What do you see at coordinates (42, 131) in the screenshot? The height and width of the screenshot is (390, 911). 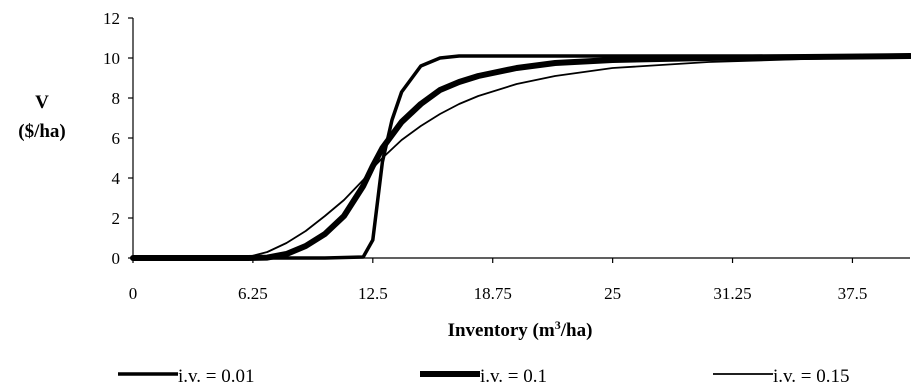 I see `y-axis-title-line2: ($/ha)` at bounding box center [42, 131].